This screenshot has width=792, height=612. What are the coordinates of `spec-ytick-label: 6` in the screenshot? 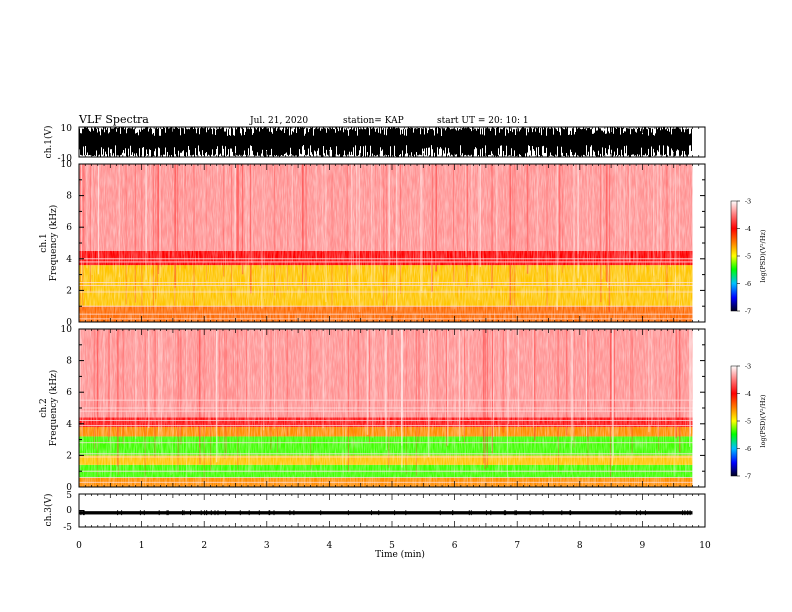 It's located at (69, 228).